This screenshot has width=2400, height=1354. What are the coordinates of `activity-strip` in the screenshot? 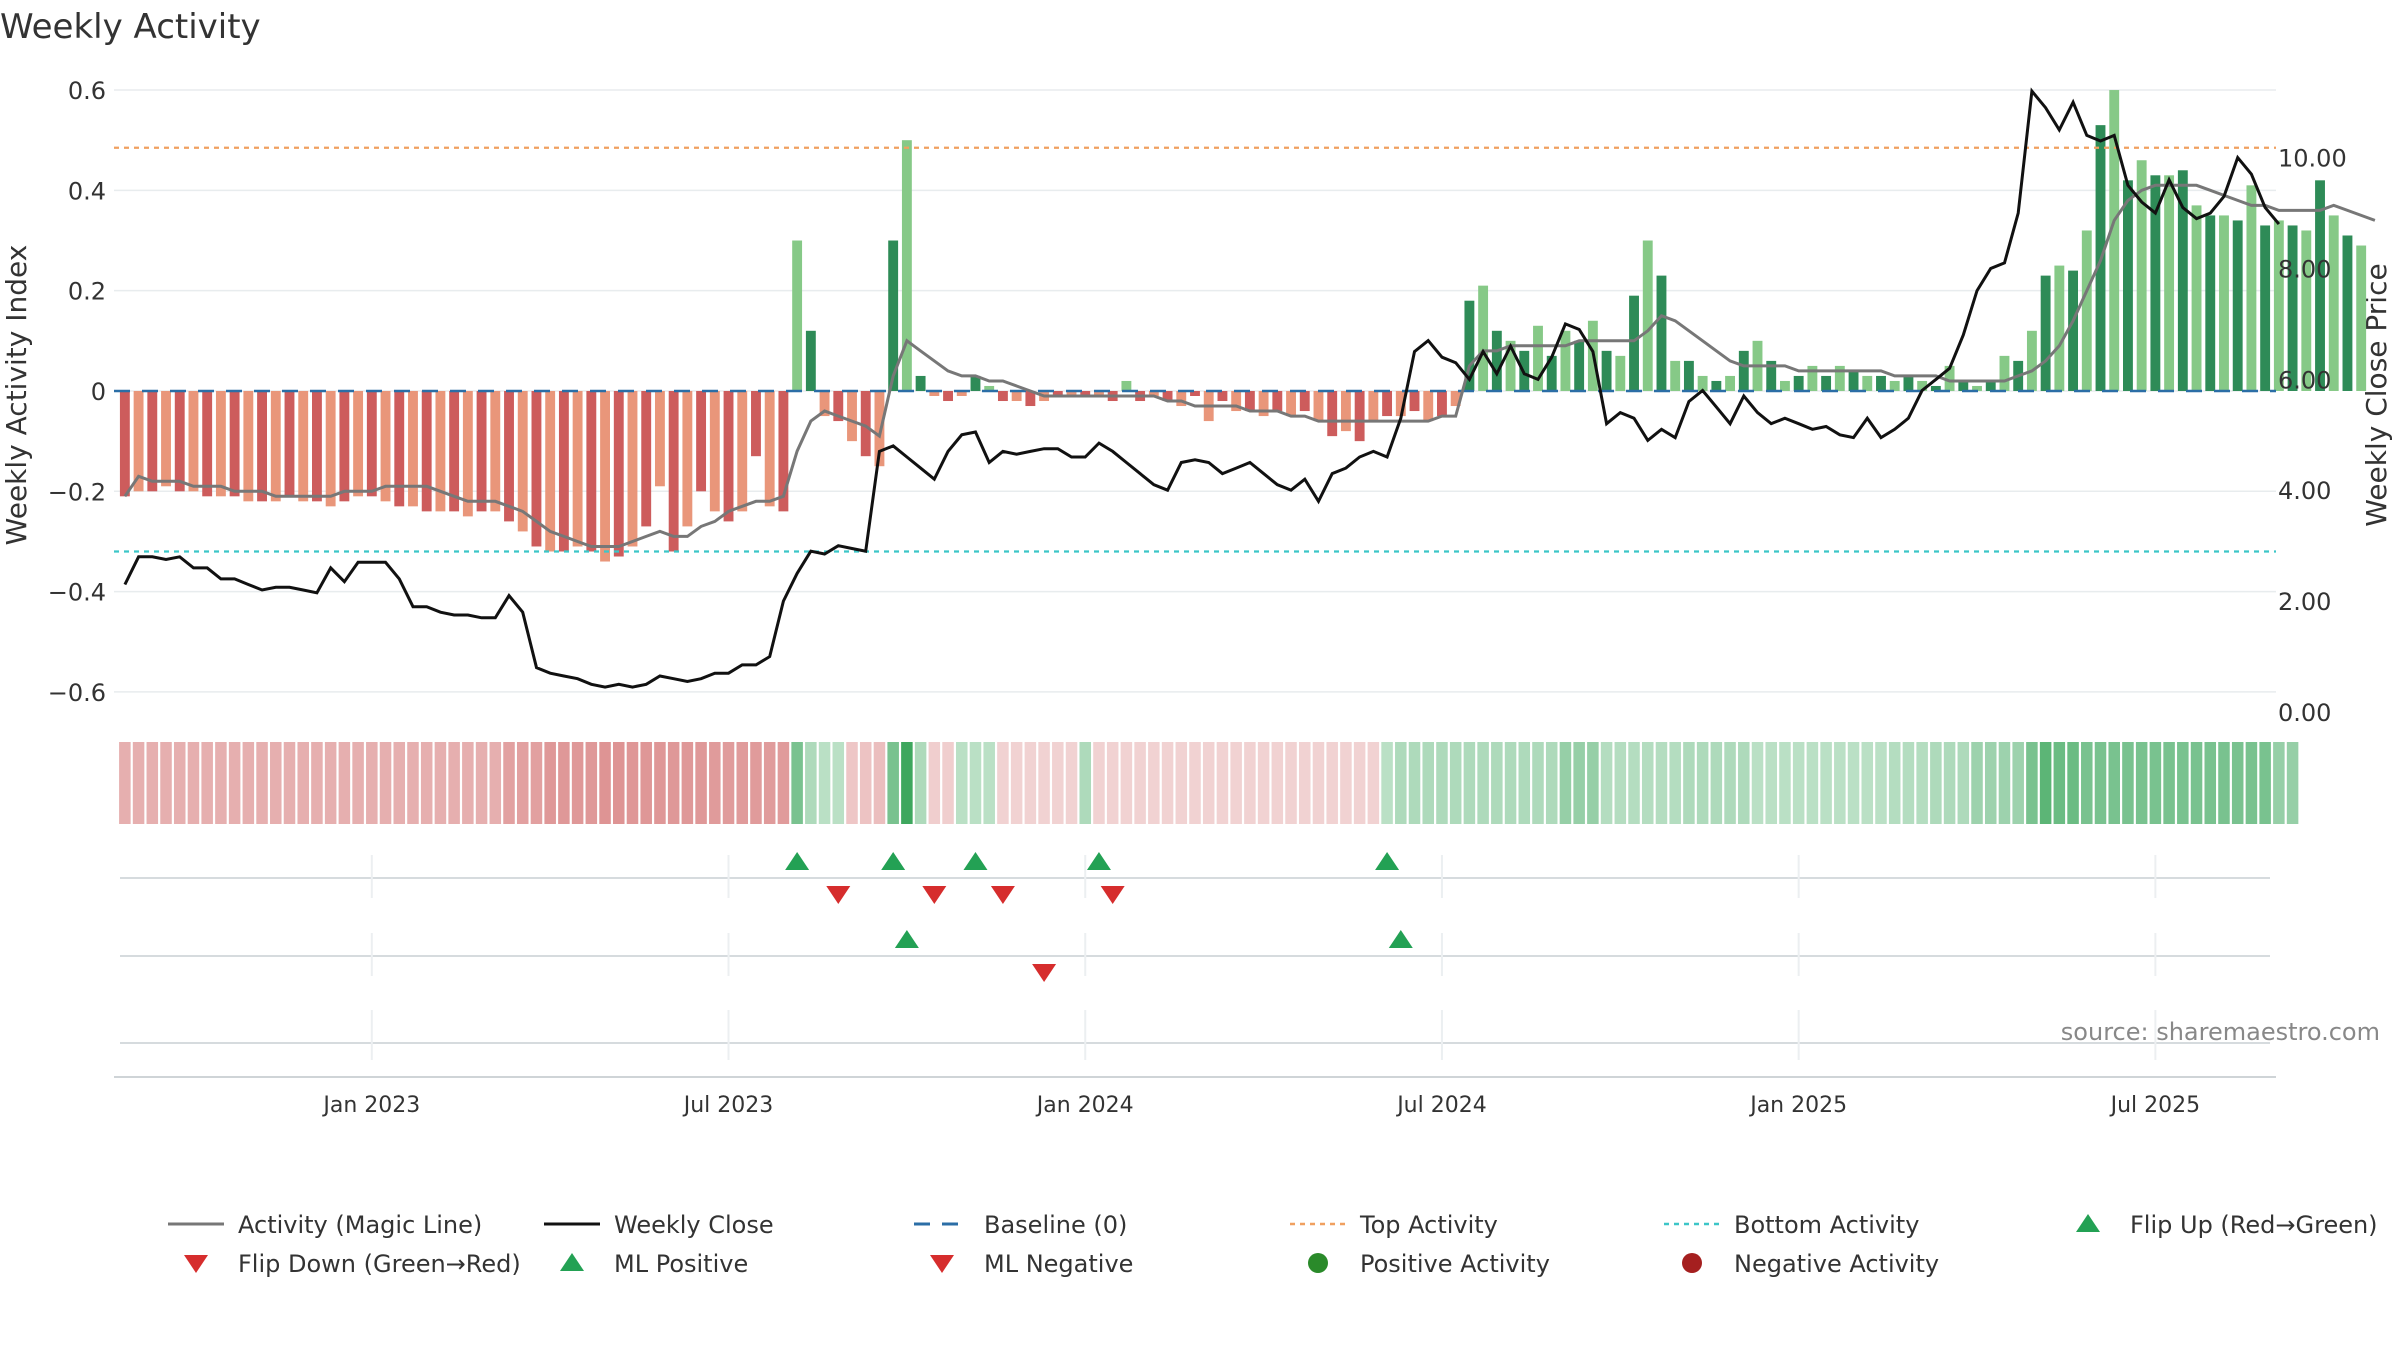 It's located at (1209, 783).